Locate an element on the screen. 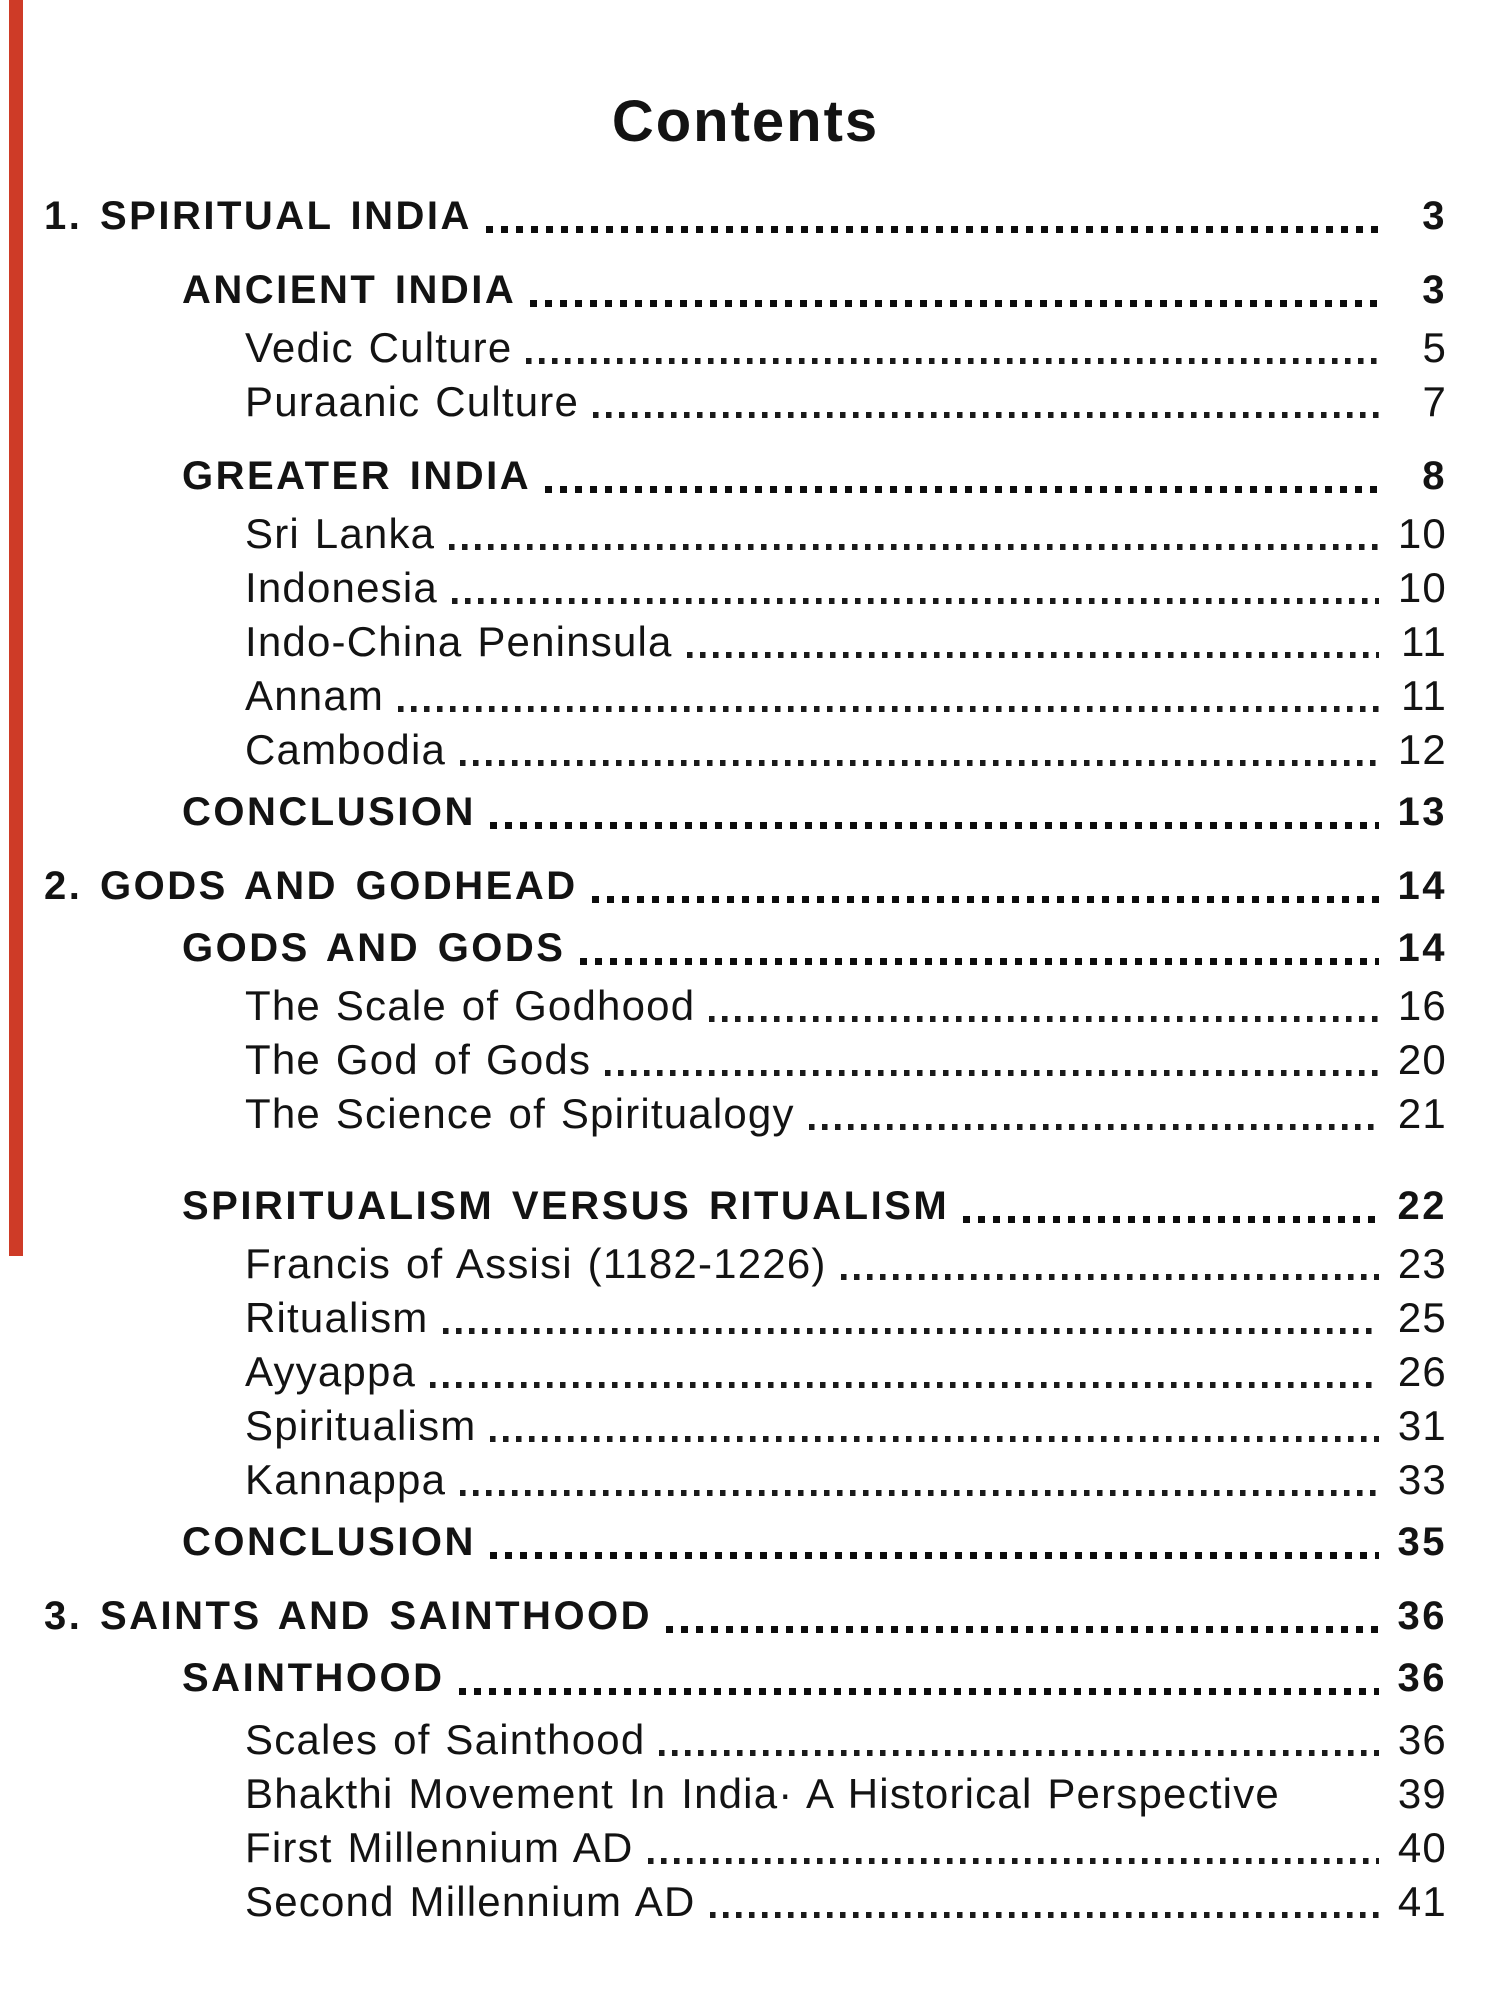  toc-entry: Annam 11 is located at coordinates (745, 696).